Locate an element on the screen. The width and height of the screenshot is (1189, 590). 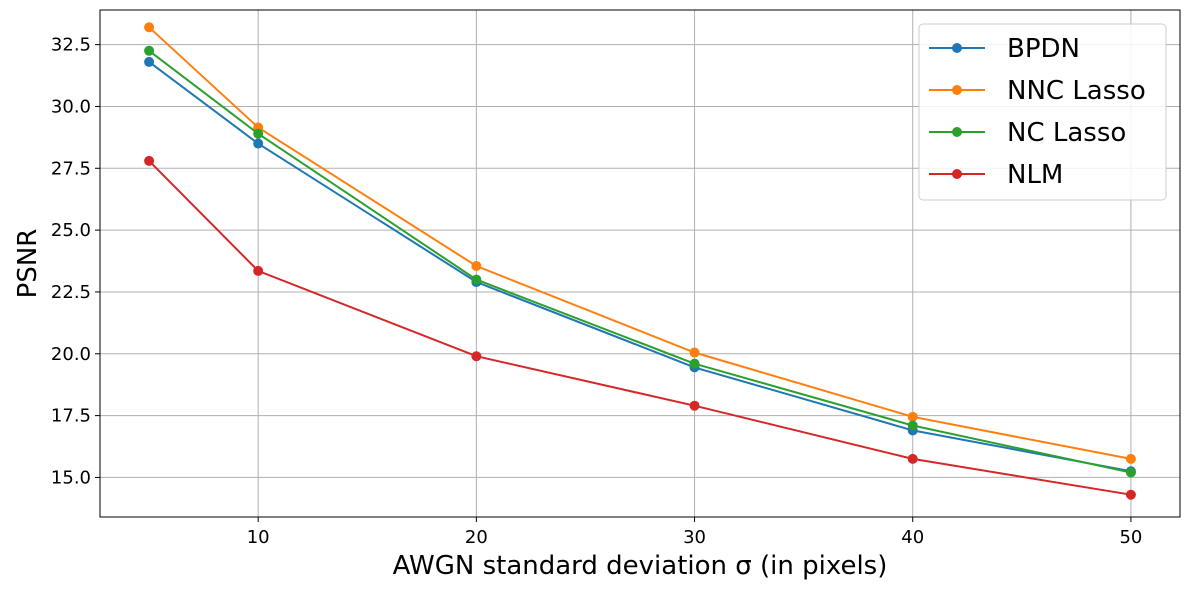
x-tick-label: 40 is located at coordinates (912, 537).